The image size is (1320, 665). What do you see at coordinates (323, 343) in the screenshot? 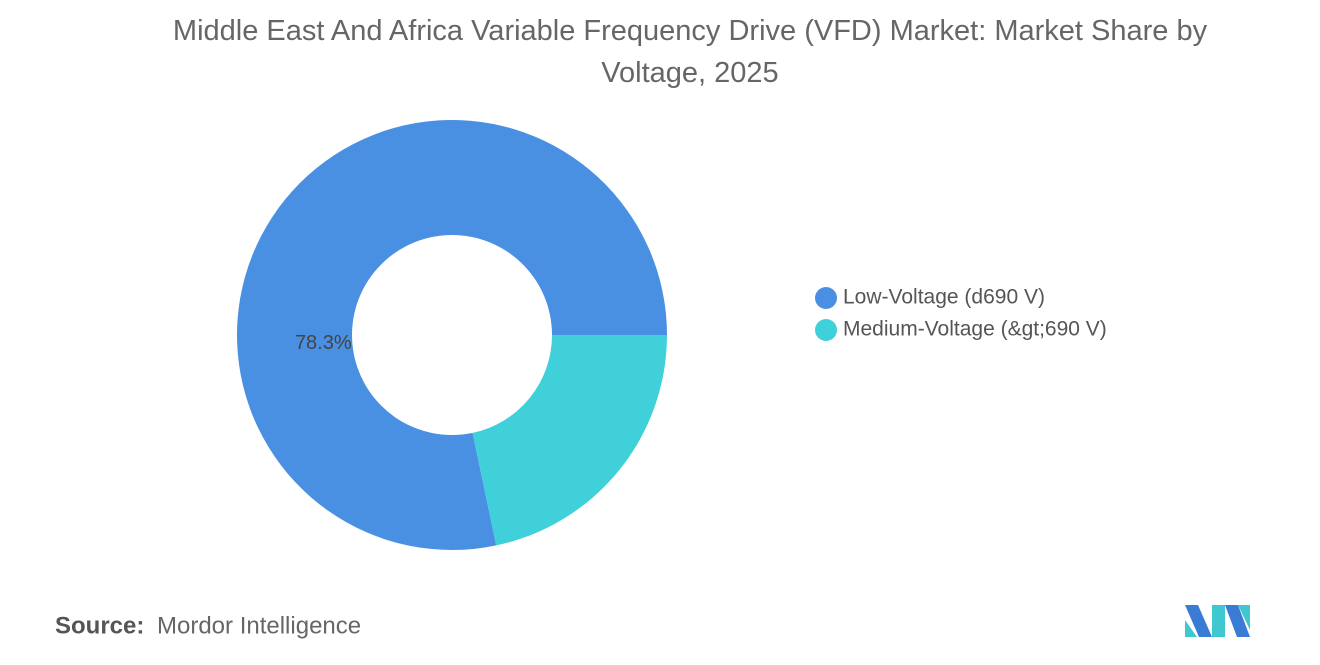
I see `data-label: 78.3%` at bounding box center [323, 343].